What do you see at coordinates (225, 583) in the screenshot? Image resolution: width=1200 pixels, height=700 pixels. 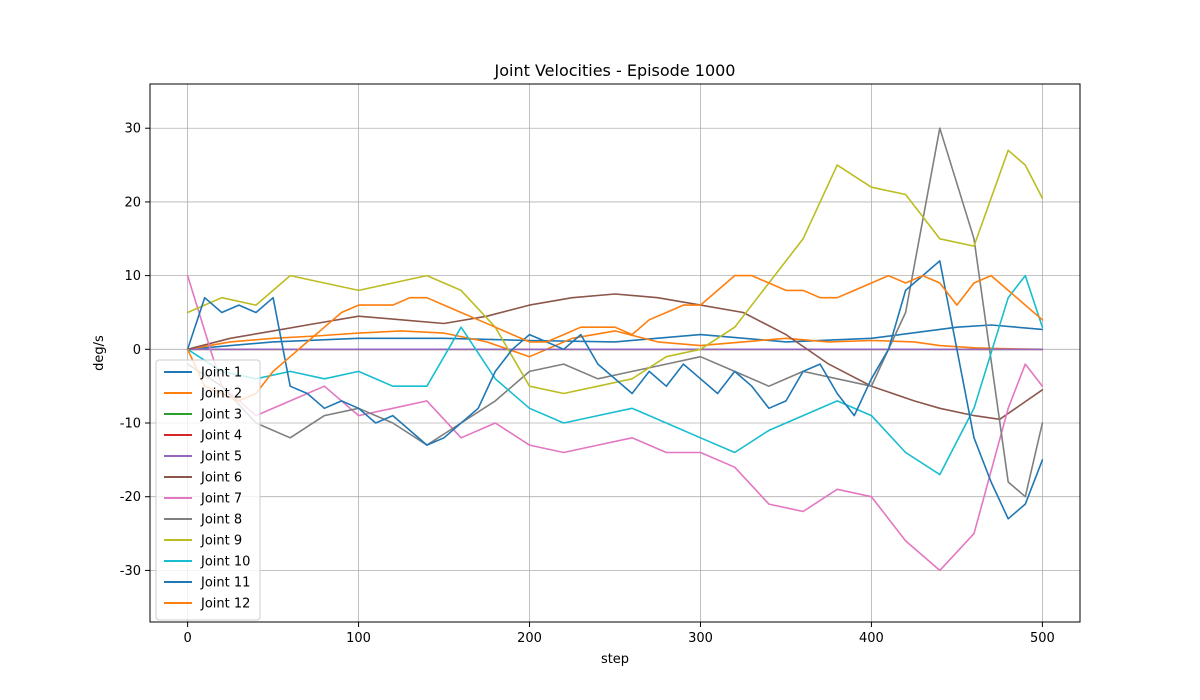 I see `legend-entry: Joint 11` at bounding box center [225, 583].